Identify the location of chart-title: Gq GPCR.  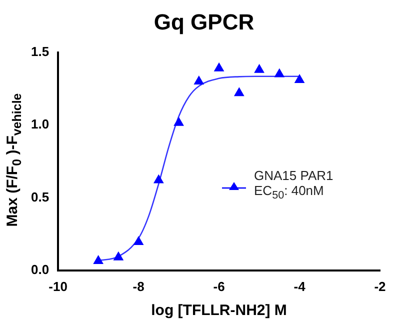
(204, 21).